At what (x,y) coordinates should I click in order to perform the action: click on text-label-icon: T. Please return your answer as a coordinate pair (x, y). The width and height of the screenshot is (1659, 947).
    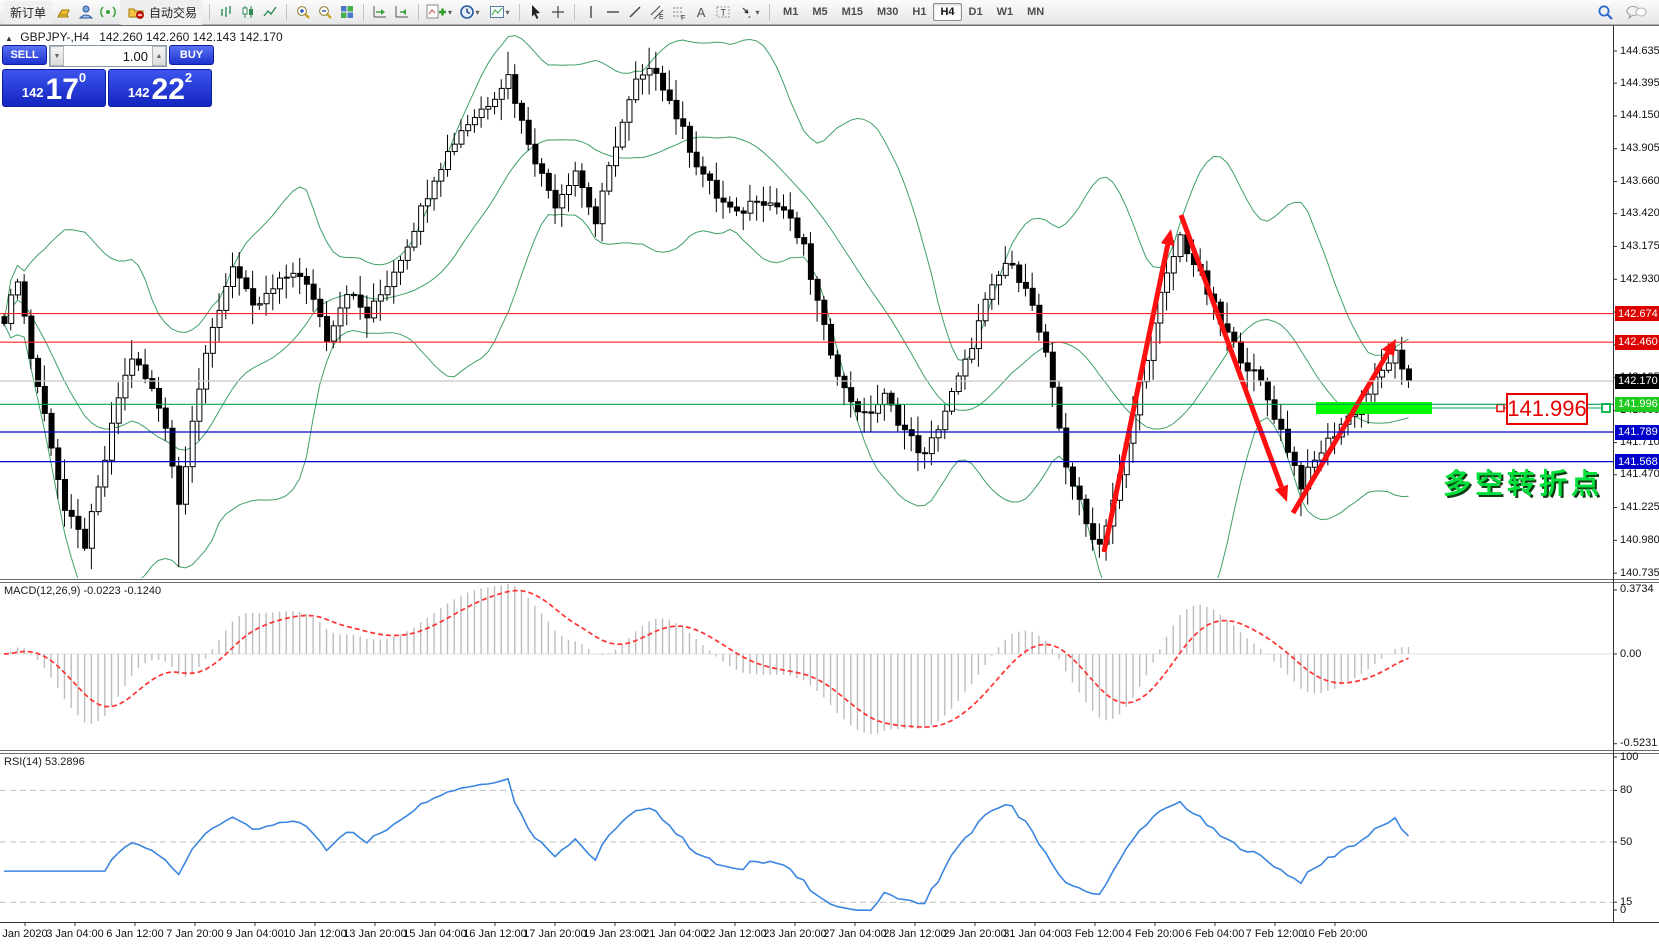
    Looking at the image, I should click on (723, 12).